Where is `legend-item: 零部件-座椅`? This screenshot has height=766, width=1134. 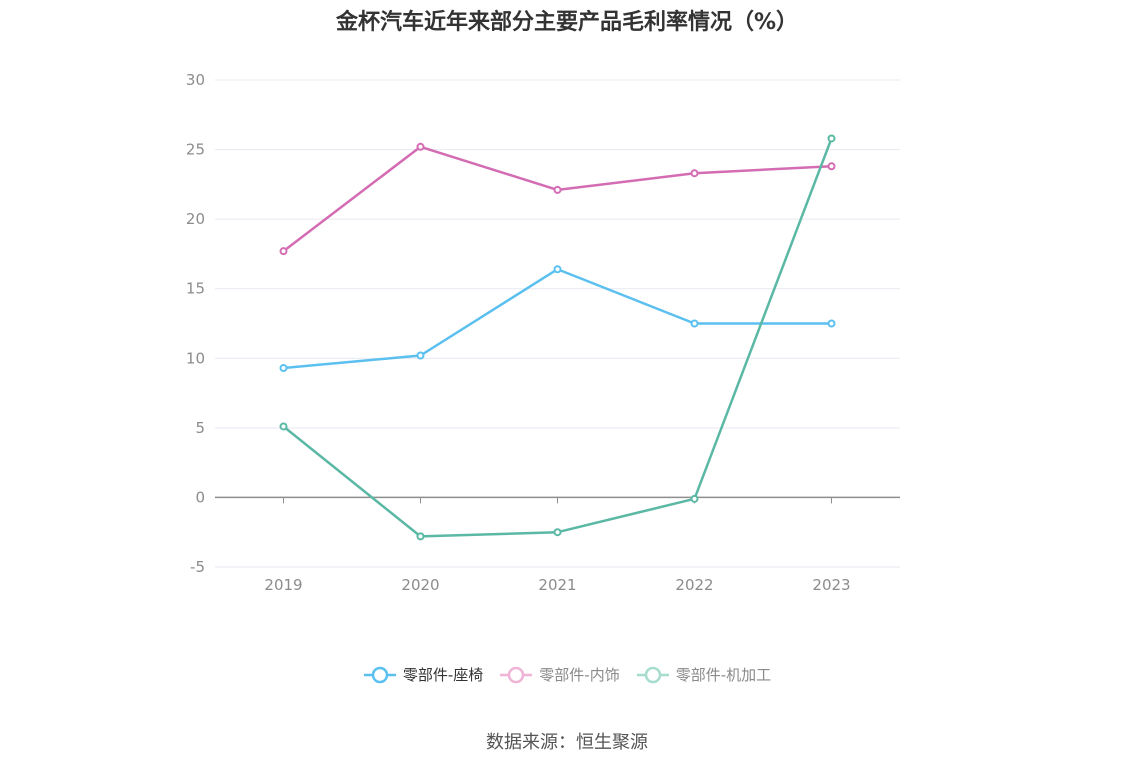
legend-item: 零部件-座椅 is located at coordinates (423, 674).